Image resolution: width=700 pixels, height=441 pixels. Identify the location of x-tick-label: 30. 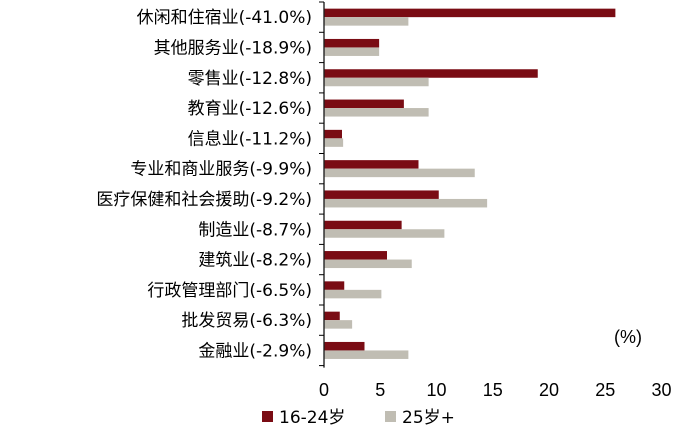
(661, 390).